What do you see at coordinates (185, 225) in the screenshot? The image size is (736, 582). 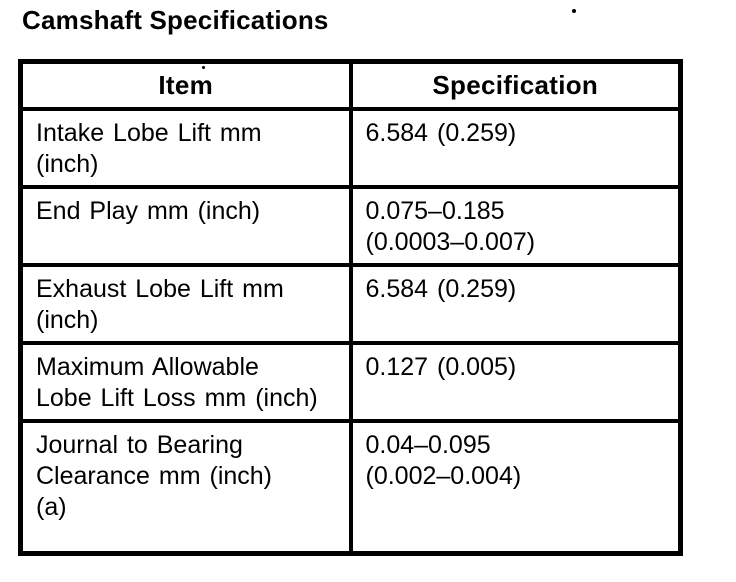 I see `item-cell: End Play mm (inch)` at bounding box center [185, 225].